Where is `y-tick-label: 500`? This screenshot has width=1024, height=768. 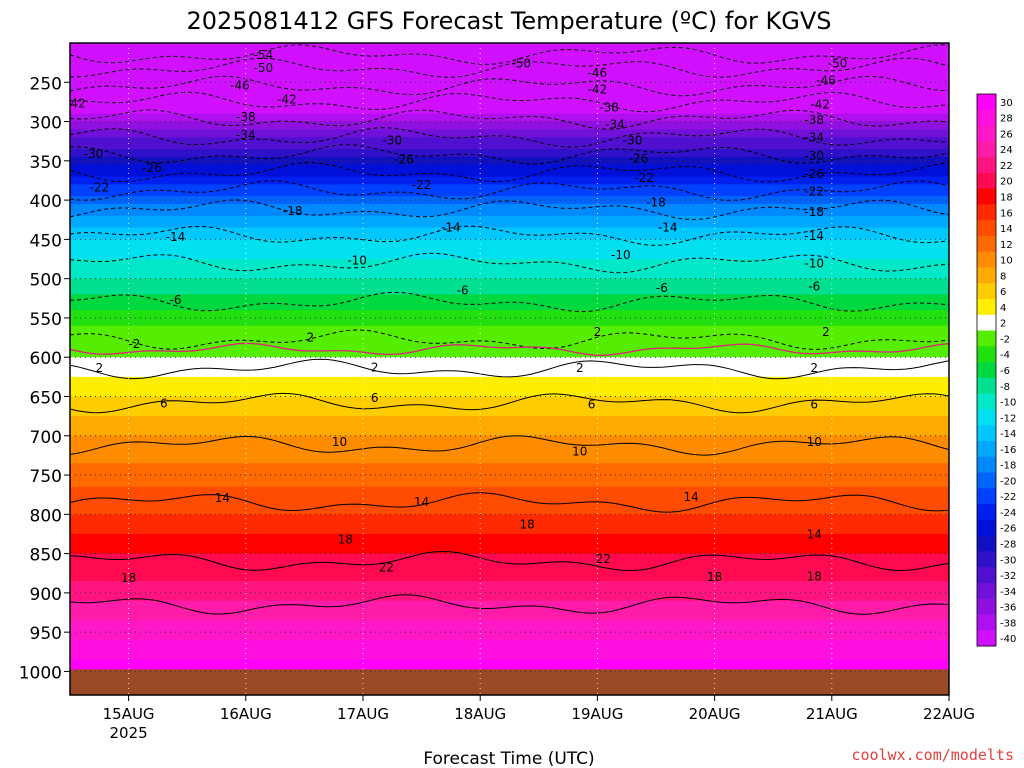 y-tick-label: 500 is located at coordinates (46, 281).